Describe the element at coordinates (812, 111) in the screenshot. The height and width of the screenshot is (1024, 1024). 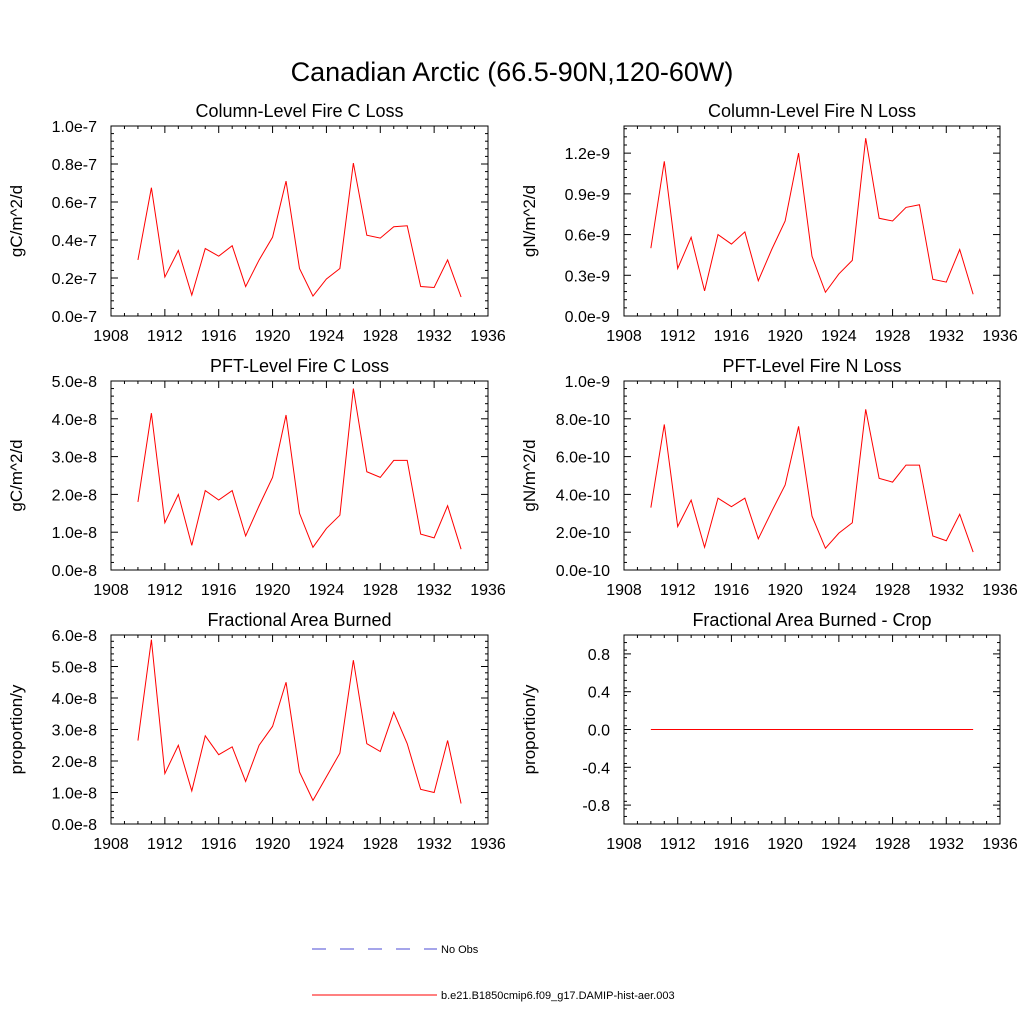
I see `panel-title: Column-Level Fire N Loss` at that location.